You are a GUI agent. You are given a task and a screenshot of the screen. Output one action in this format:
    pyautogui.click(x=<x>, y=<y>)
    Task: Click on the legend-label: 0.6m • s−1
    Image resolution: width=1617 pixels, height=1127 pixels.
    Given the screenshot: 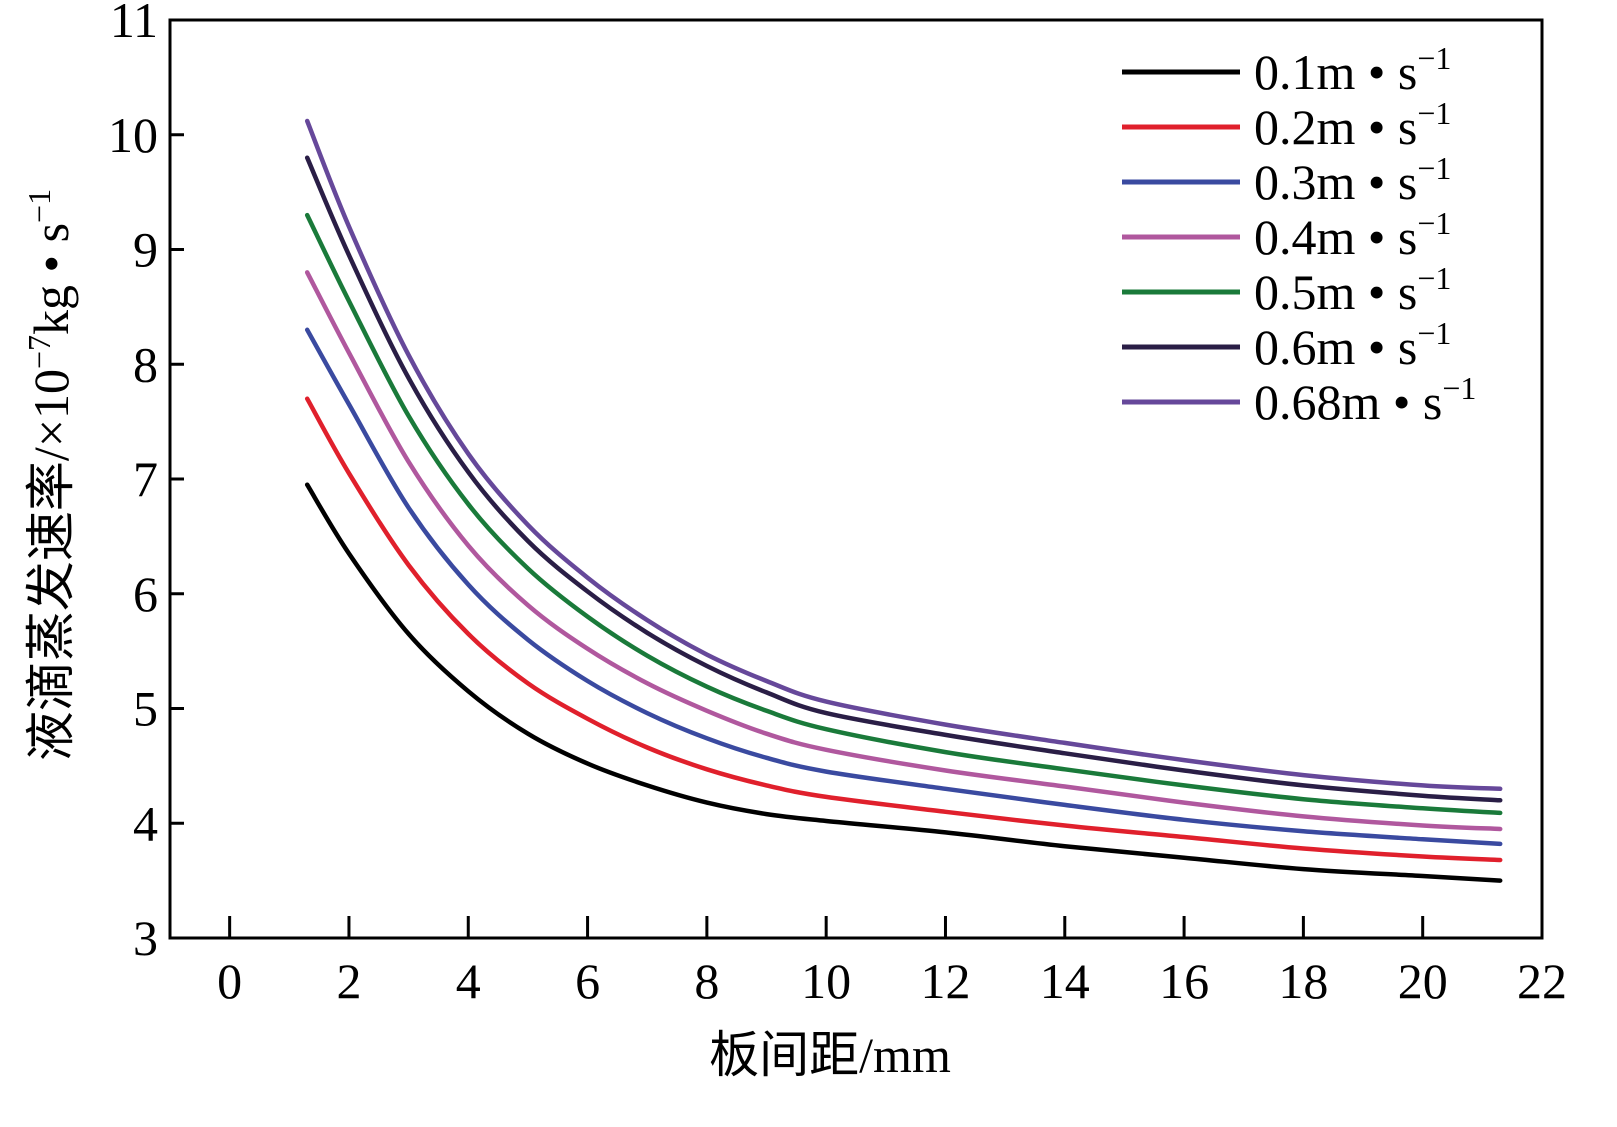 What is the action you would take?
    pyautogui.click(x=1352, y=345)
    